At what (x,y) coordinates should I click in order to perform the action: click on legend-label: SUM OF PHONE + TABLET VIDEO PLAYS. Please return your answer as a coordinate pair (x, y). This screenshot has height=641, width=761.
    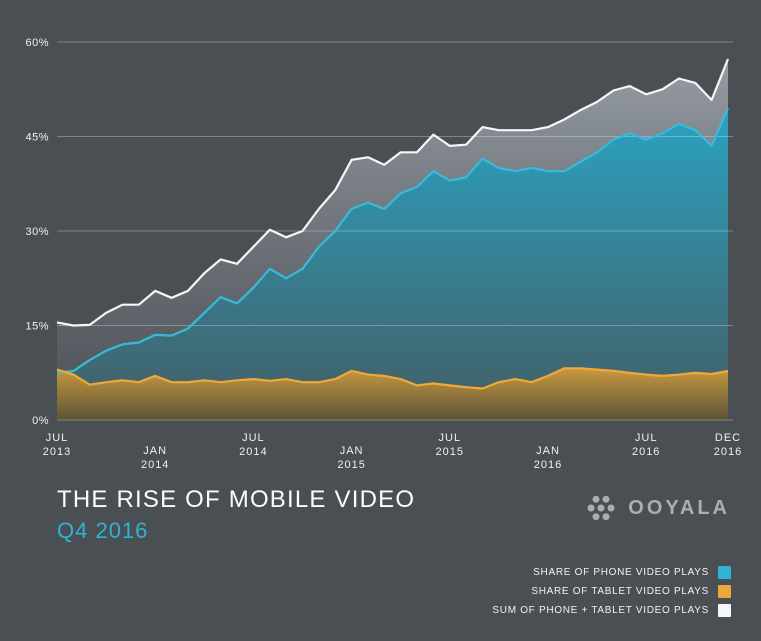
    Looking at the image, I should click on (600, 610).